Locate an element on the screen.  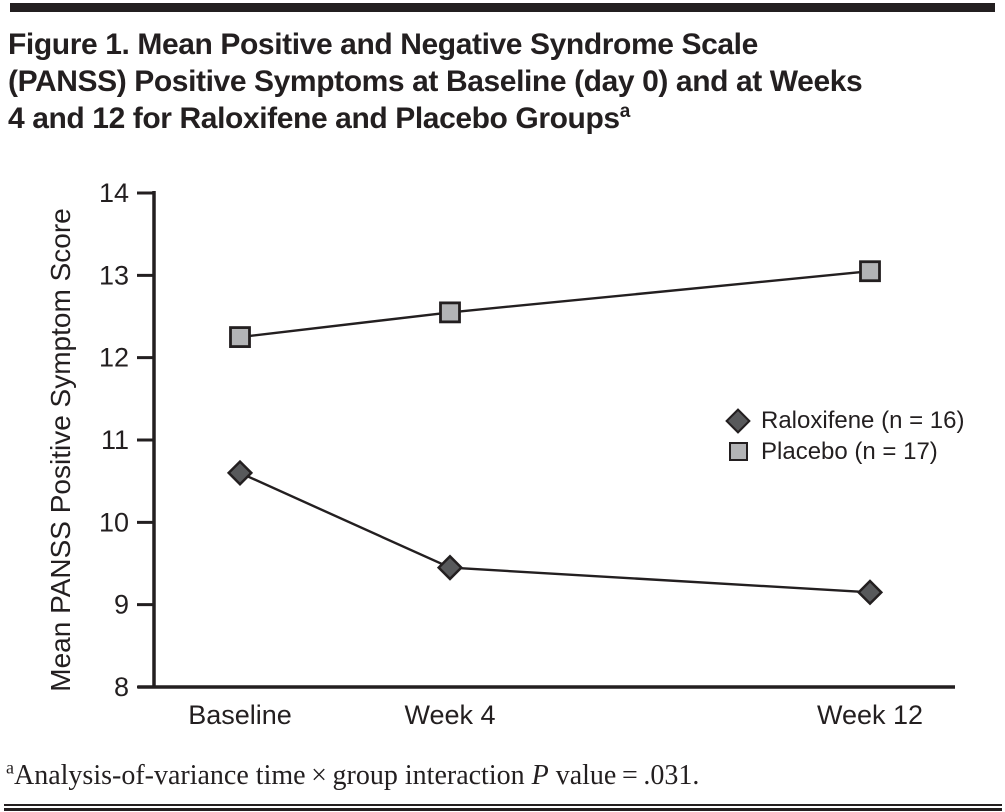
diamond-icon is located at coordinates (738, 420).